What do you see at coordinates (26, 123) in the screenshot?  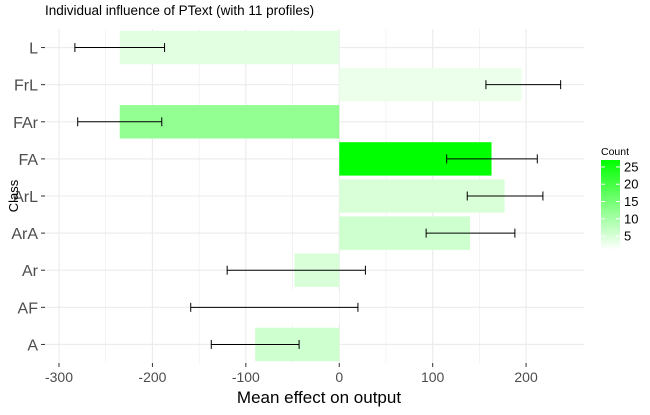 I see `y-tick-label-FAr: FAr` at bounding box center [26, 123].